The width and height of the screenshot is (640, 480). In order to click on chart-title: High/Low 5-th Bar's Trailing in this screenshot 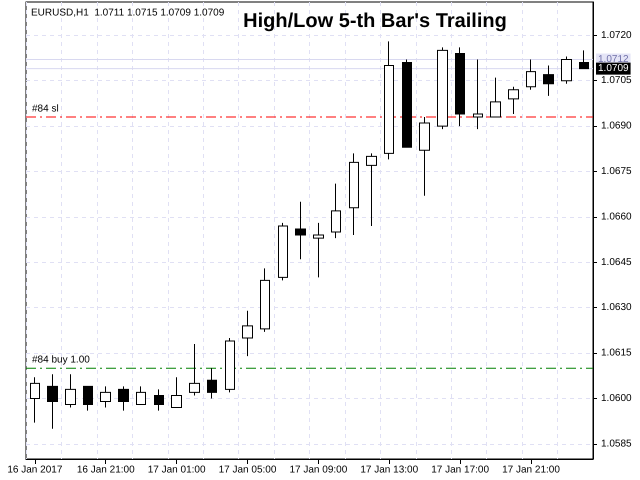, I will do `click(375, 21)`.